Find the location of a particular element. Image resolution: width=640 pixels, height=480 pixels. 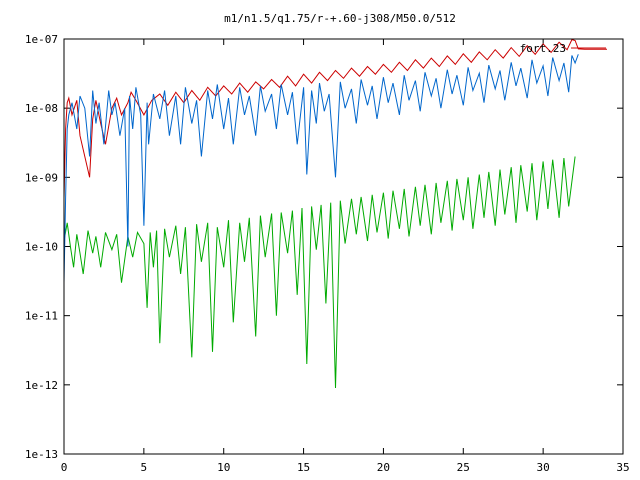

x-tick-label: 10 is located at coordinates (223, 467).